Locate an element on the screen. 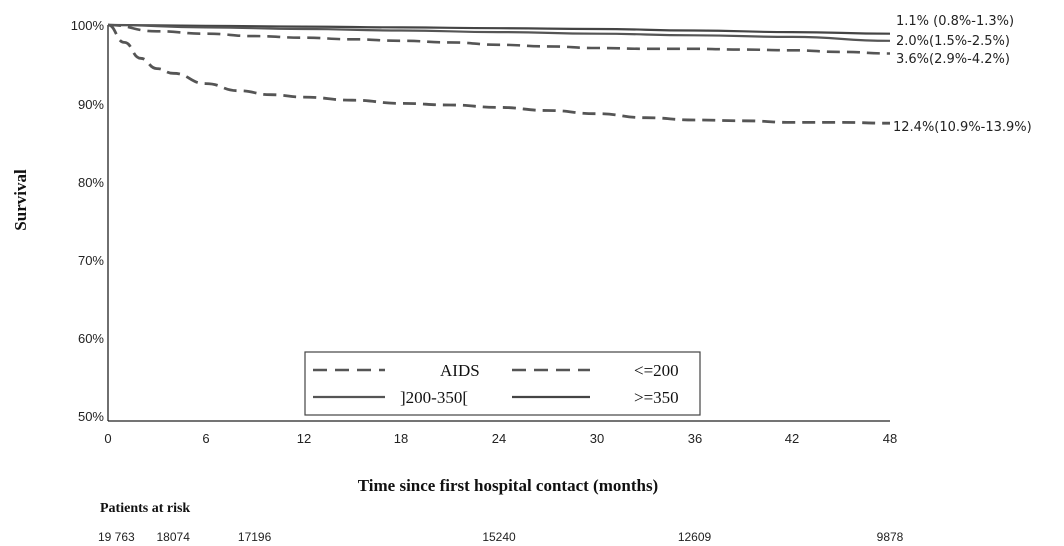 The height and width of the screenshot is (546, 1064). series-line-ge350 is located at coordinates (499, 29).